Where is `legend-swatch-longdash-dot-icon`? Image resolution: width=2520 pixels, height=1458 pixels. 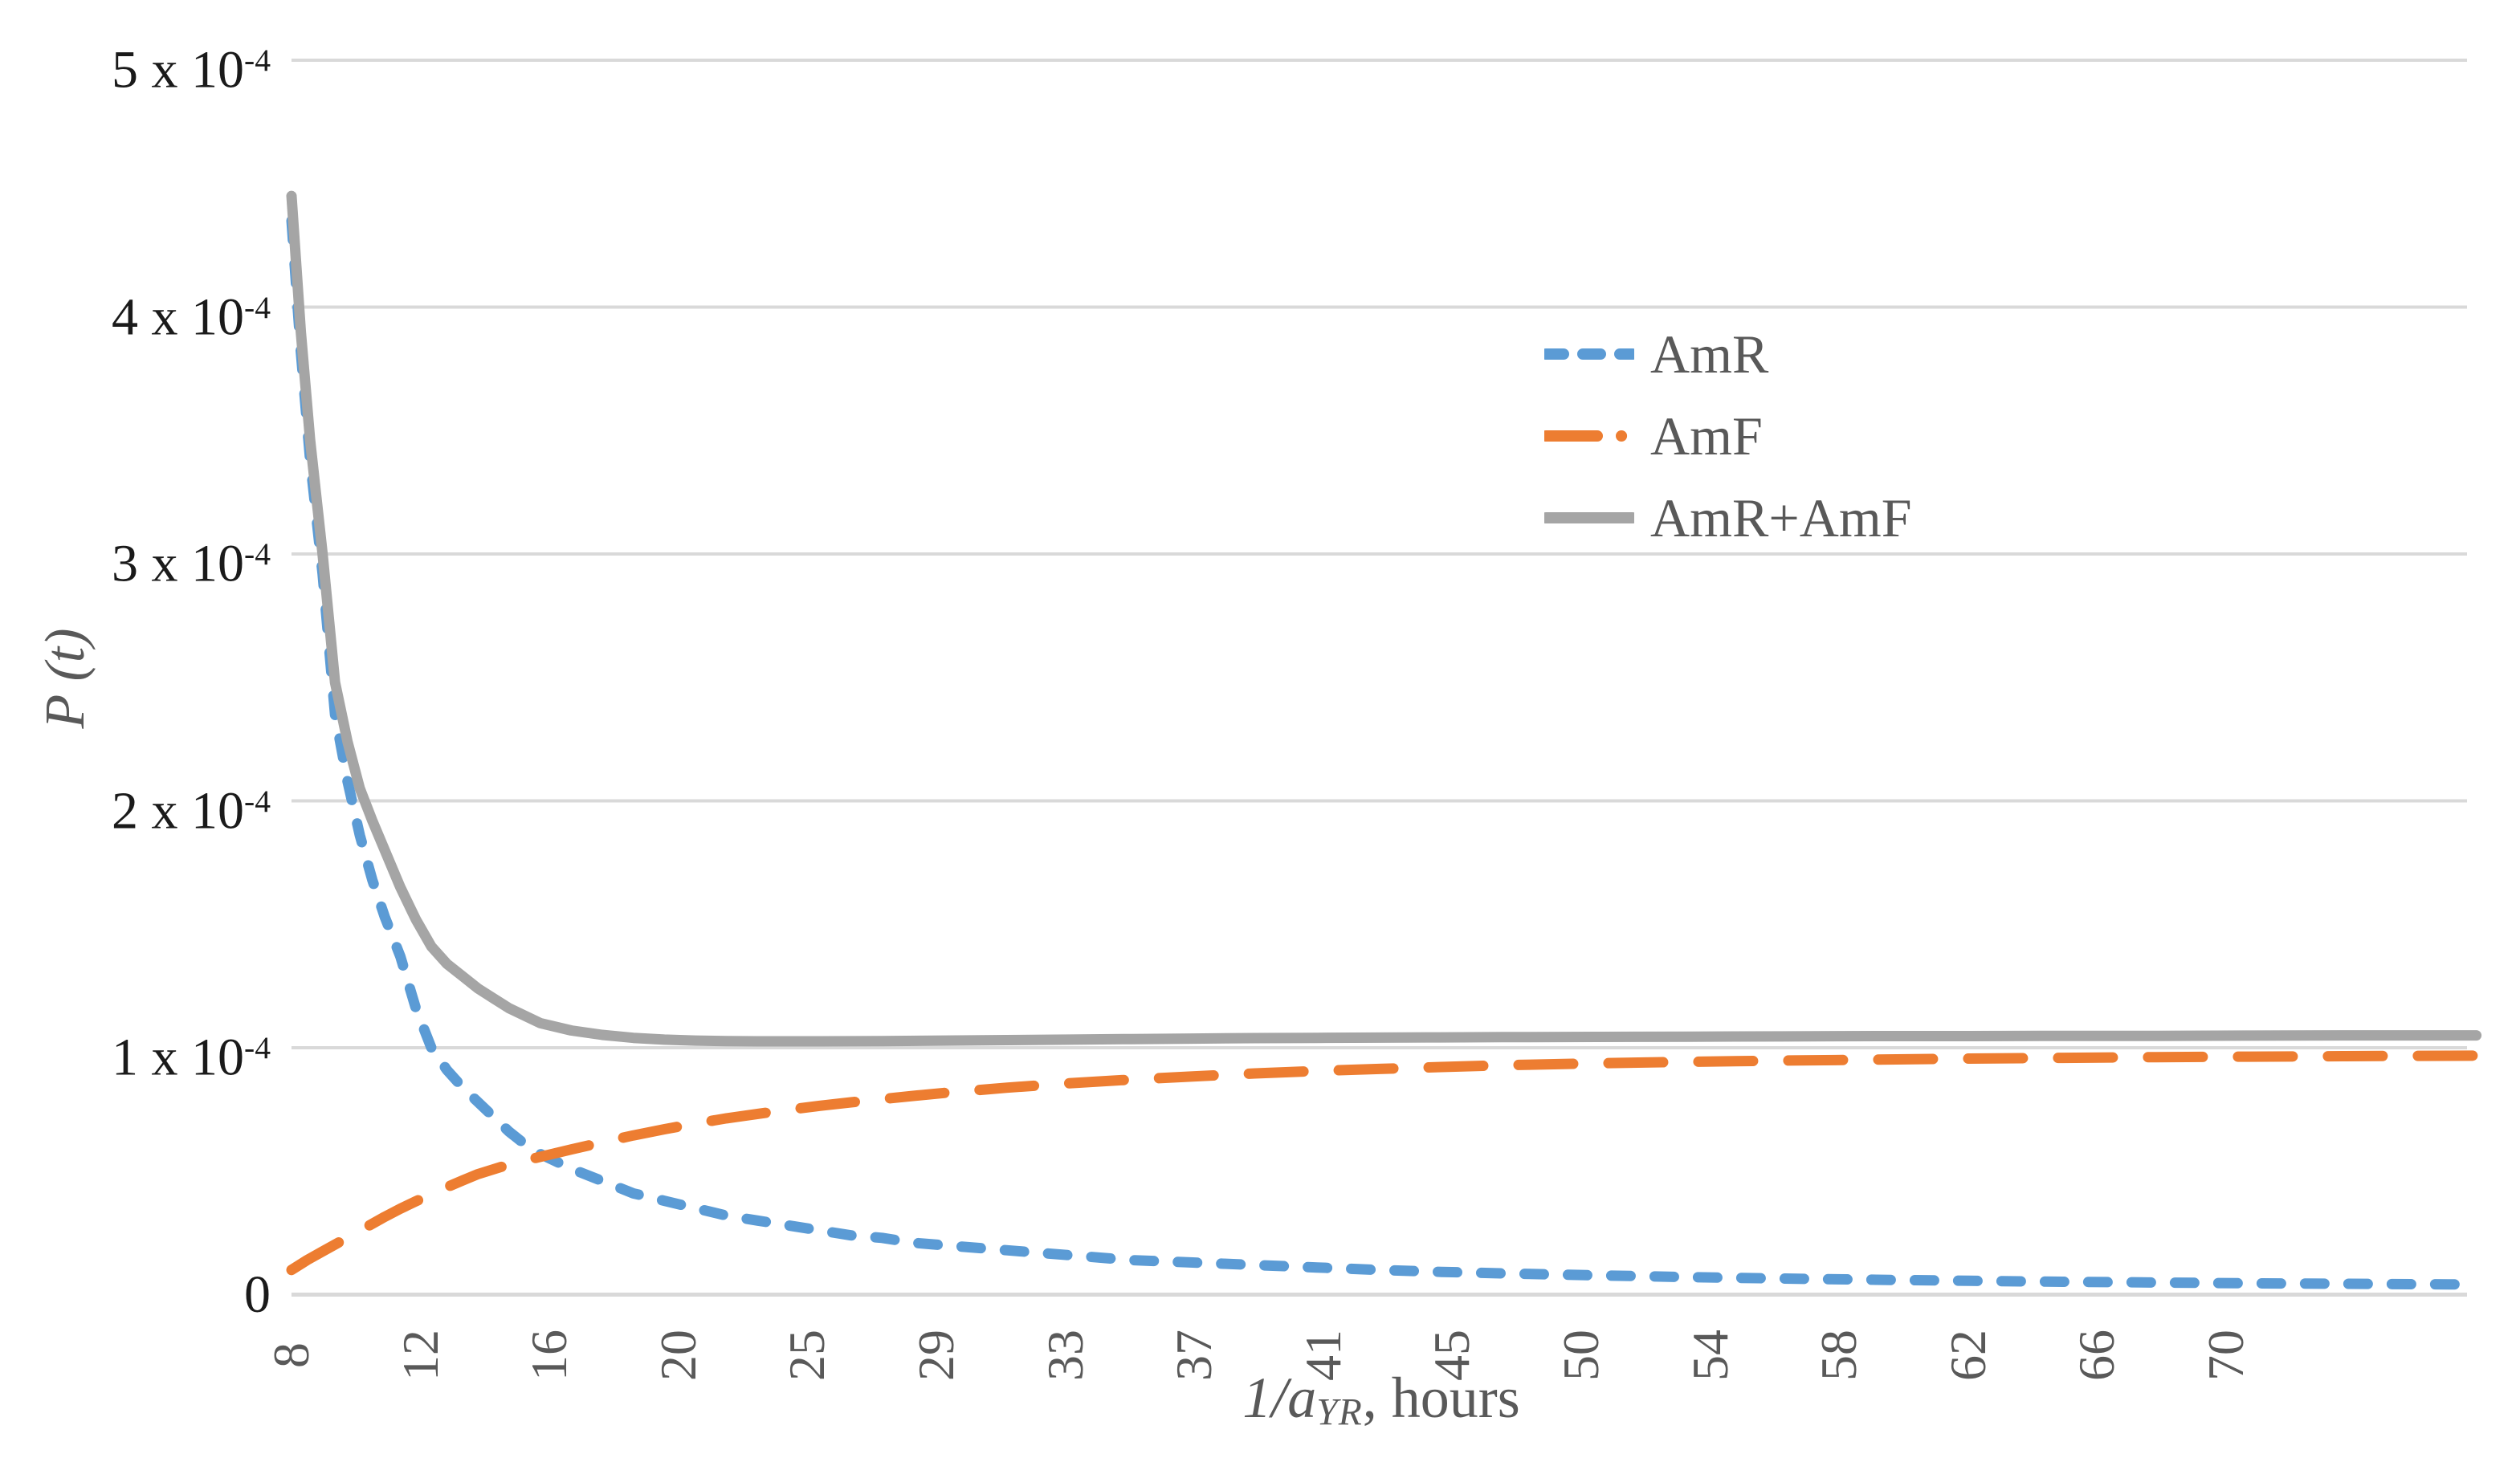
legend-swatch-longdash-dot-icon is located at coordinates (1589, 436).